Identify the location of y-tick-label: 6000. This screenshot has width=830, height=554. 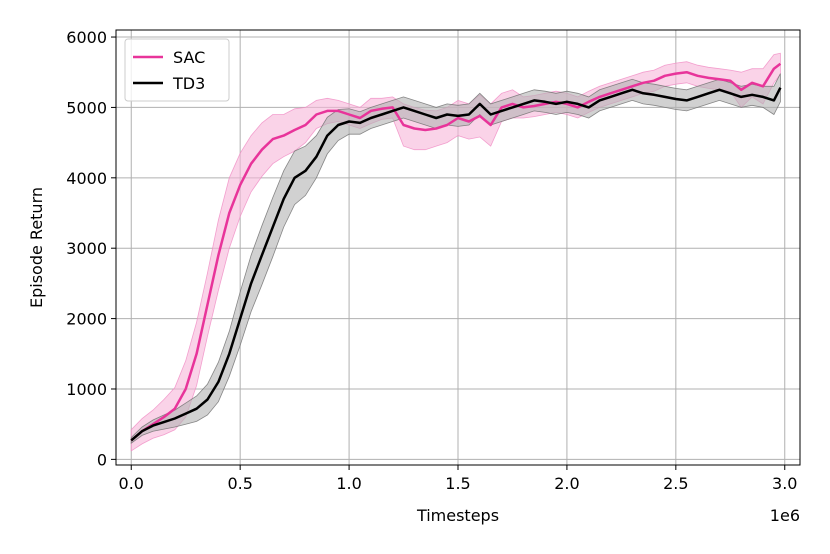
(86, 37).